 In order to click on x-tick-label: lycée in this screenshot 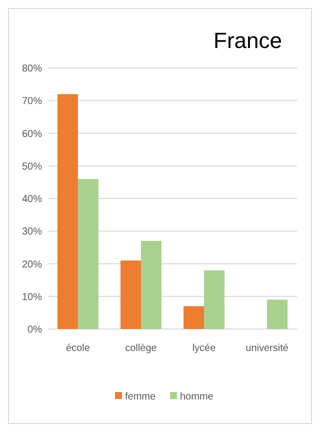, I will do `click(204, 348)`.